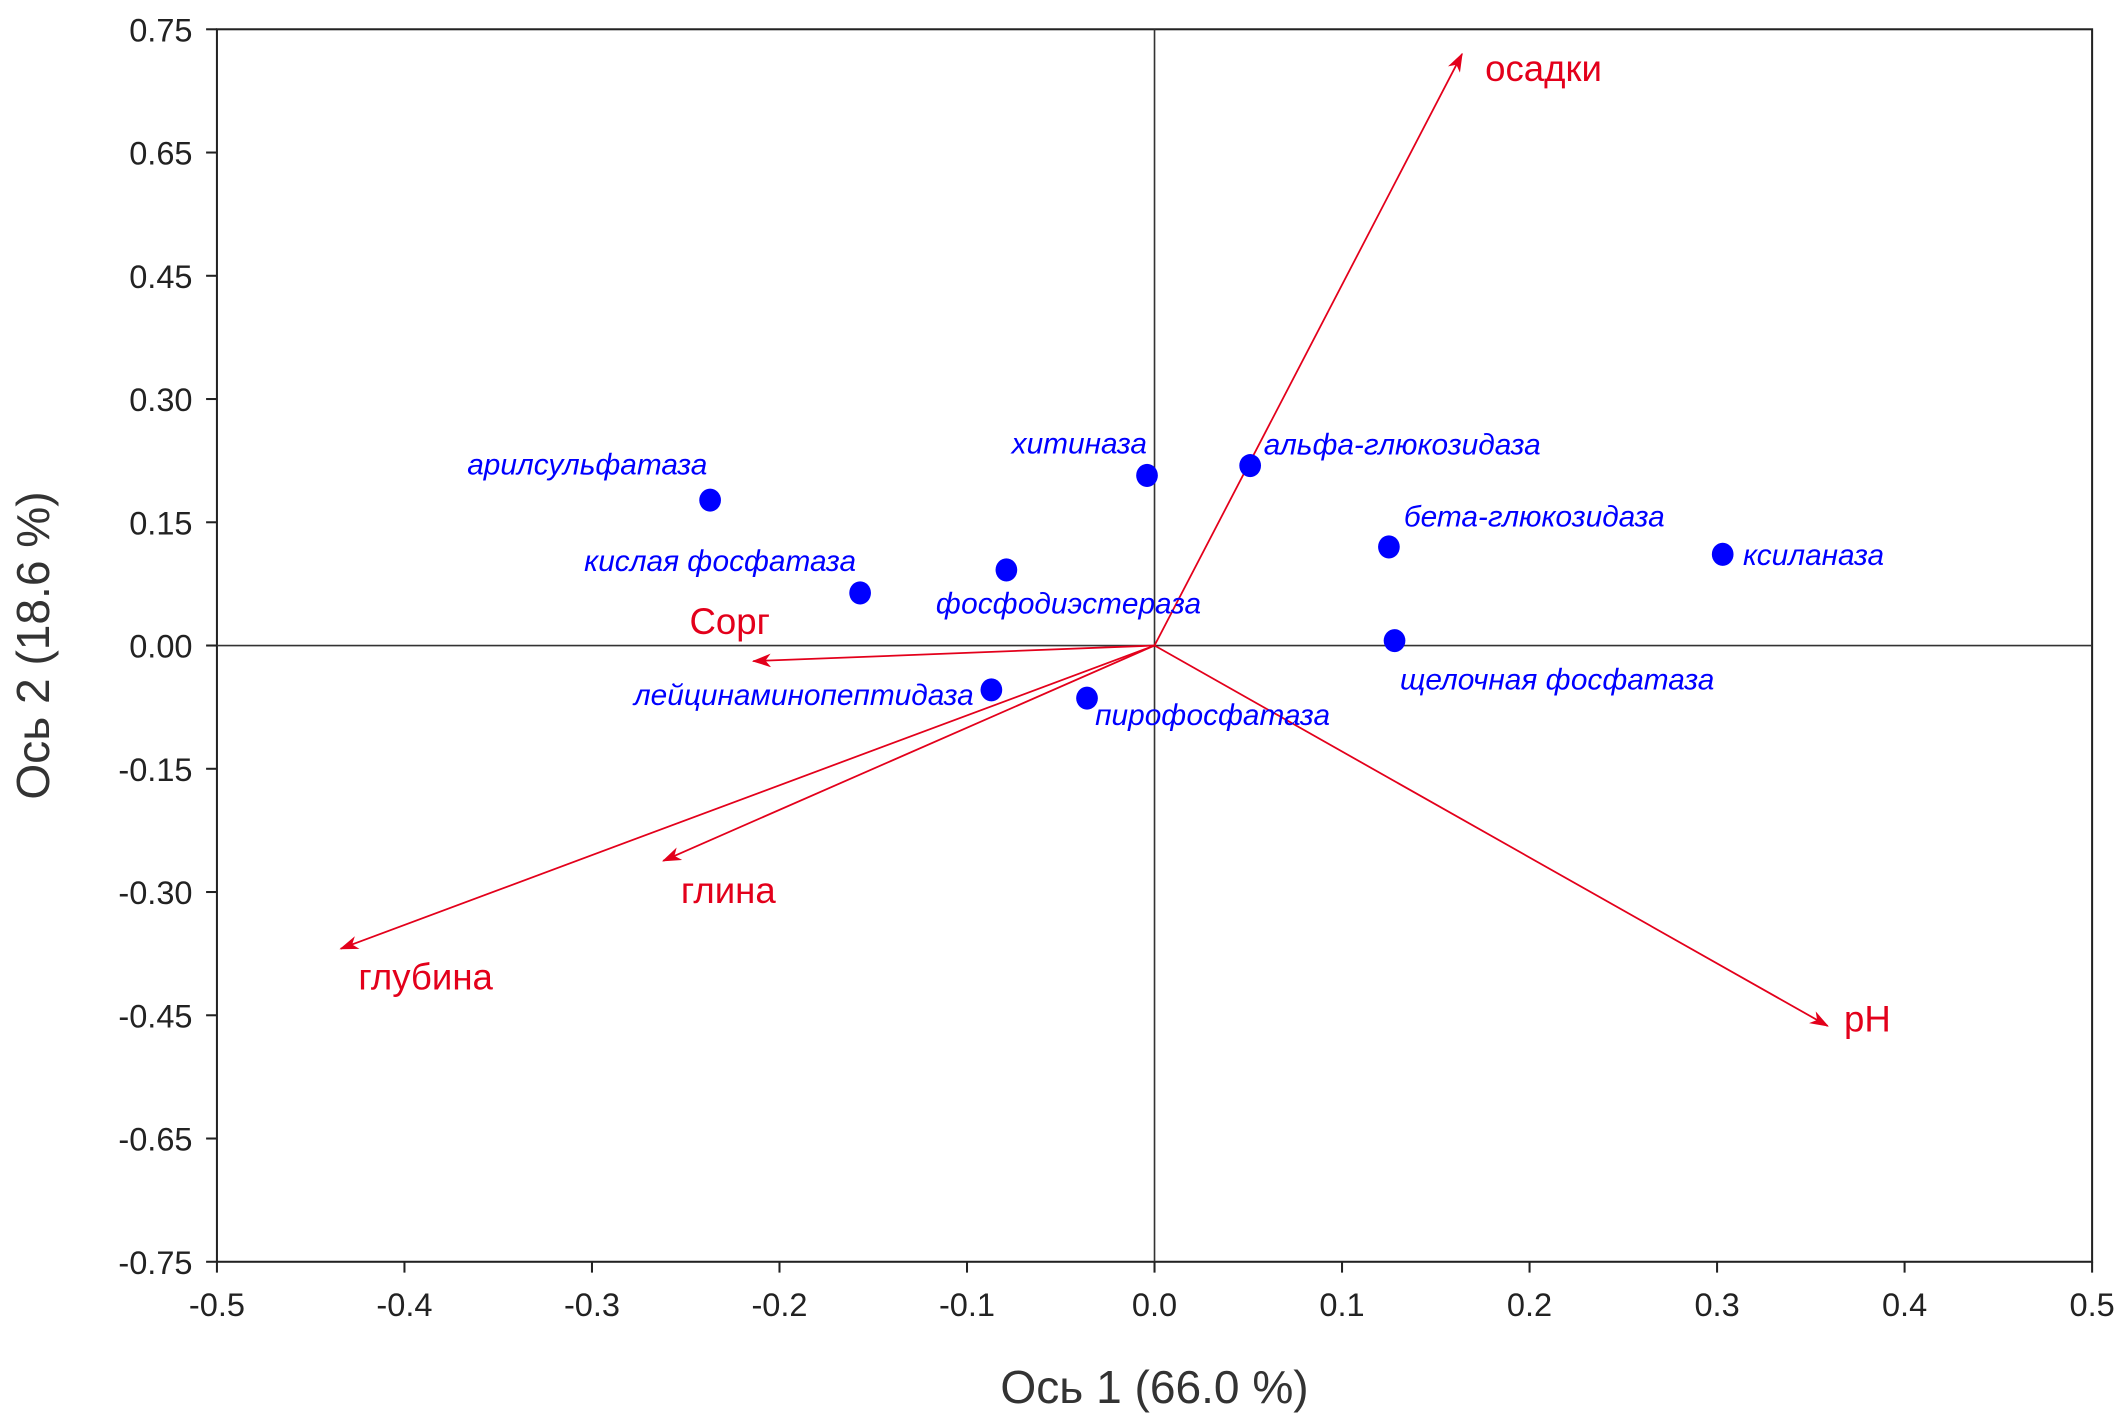 The width and height of the screenshot is (2126, 1428). I want to click on arrow-label: осадки, so click(1543, 68).